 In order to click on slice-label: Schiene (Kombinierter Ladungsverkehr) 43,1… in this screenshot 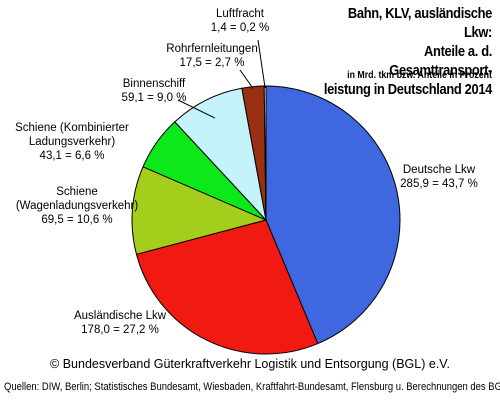, I will do `click(72, 142)`.